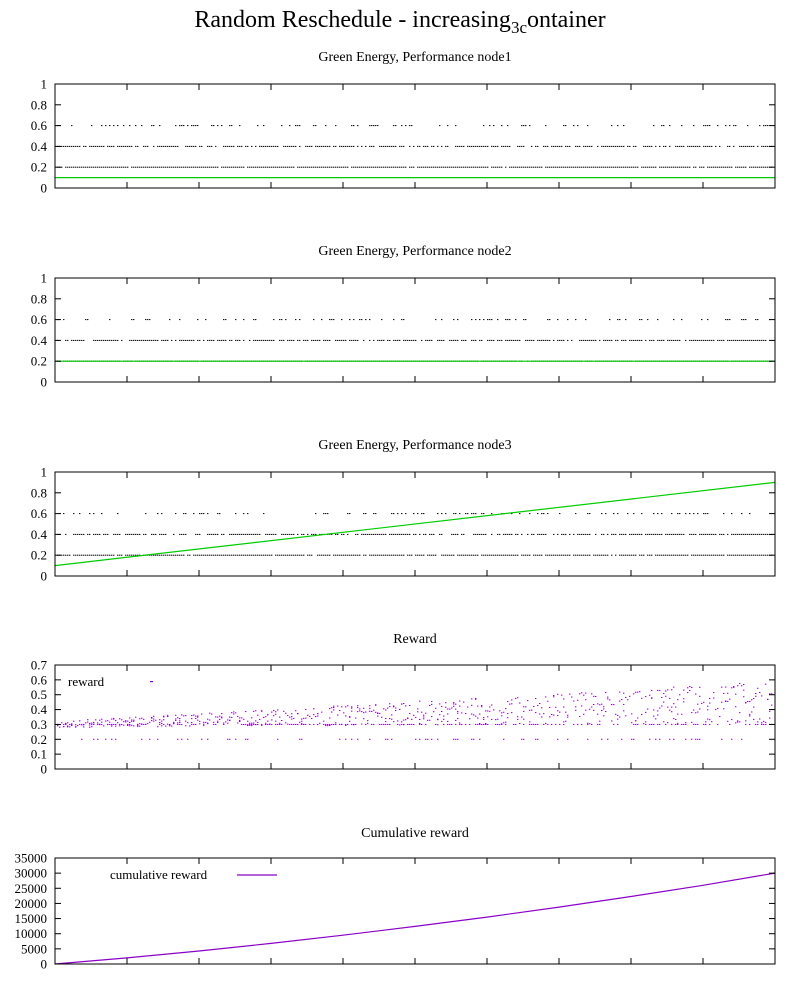  I want to click on y-tick-label: 0, so click(44, 188).